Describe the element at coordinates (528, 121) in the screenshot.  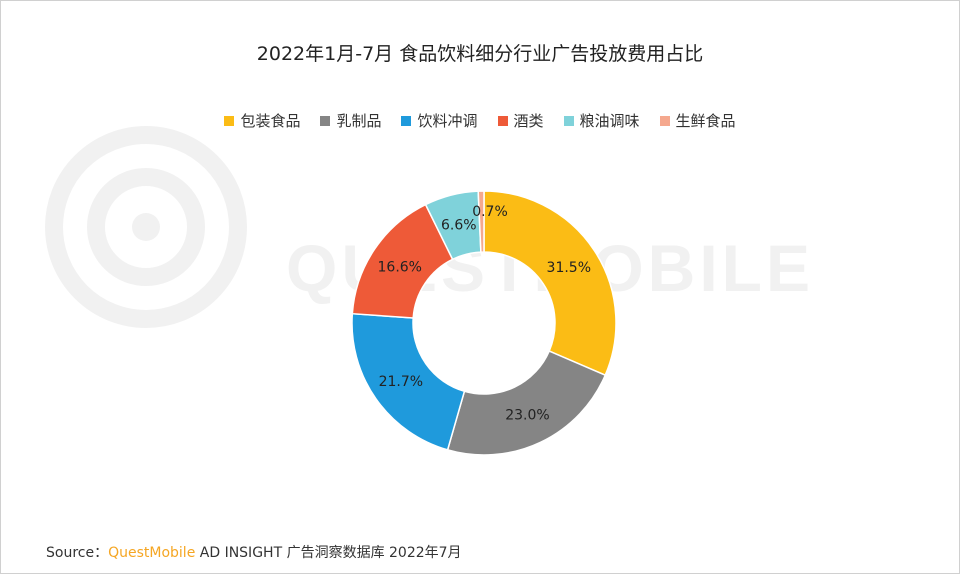
I see `legend-label: 酒类` at that location.